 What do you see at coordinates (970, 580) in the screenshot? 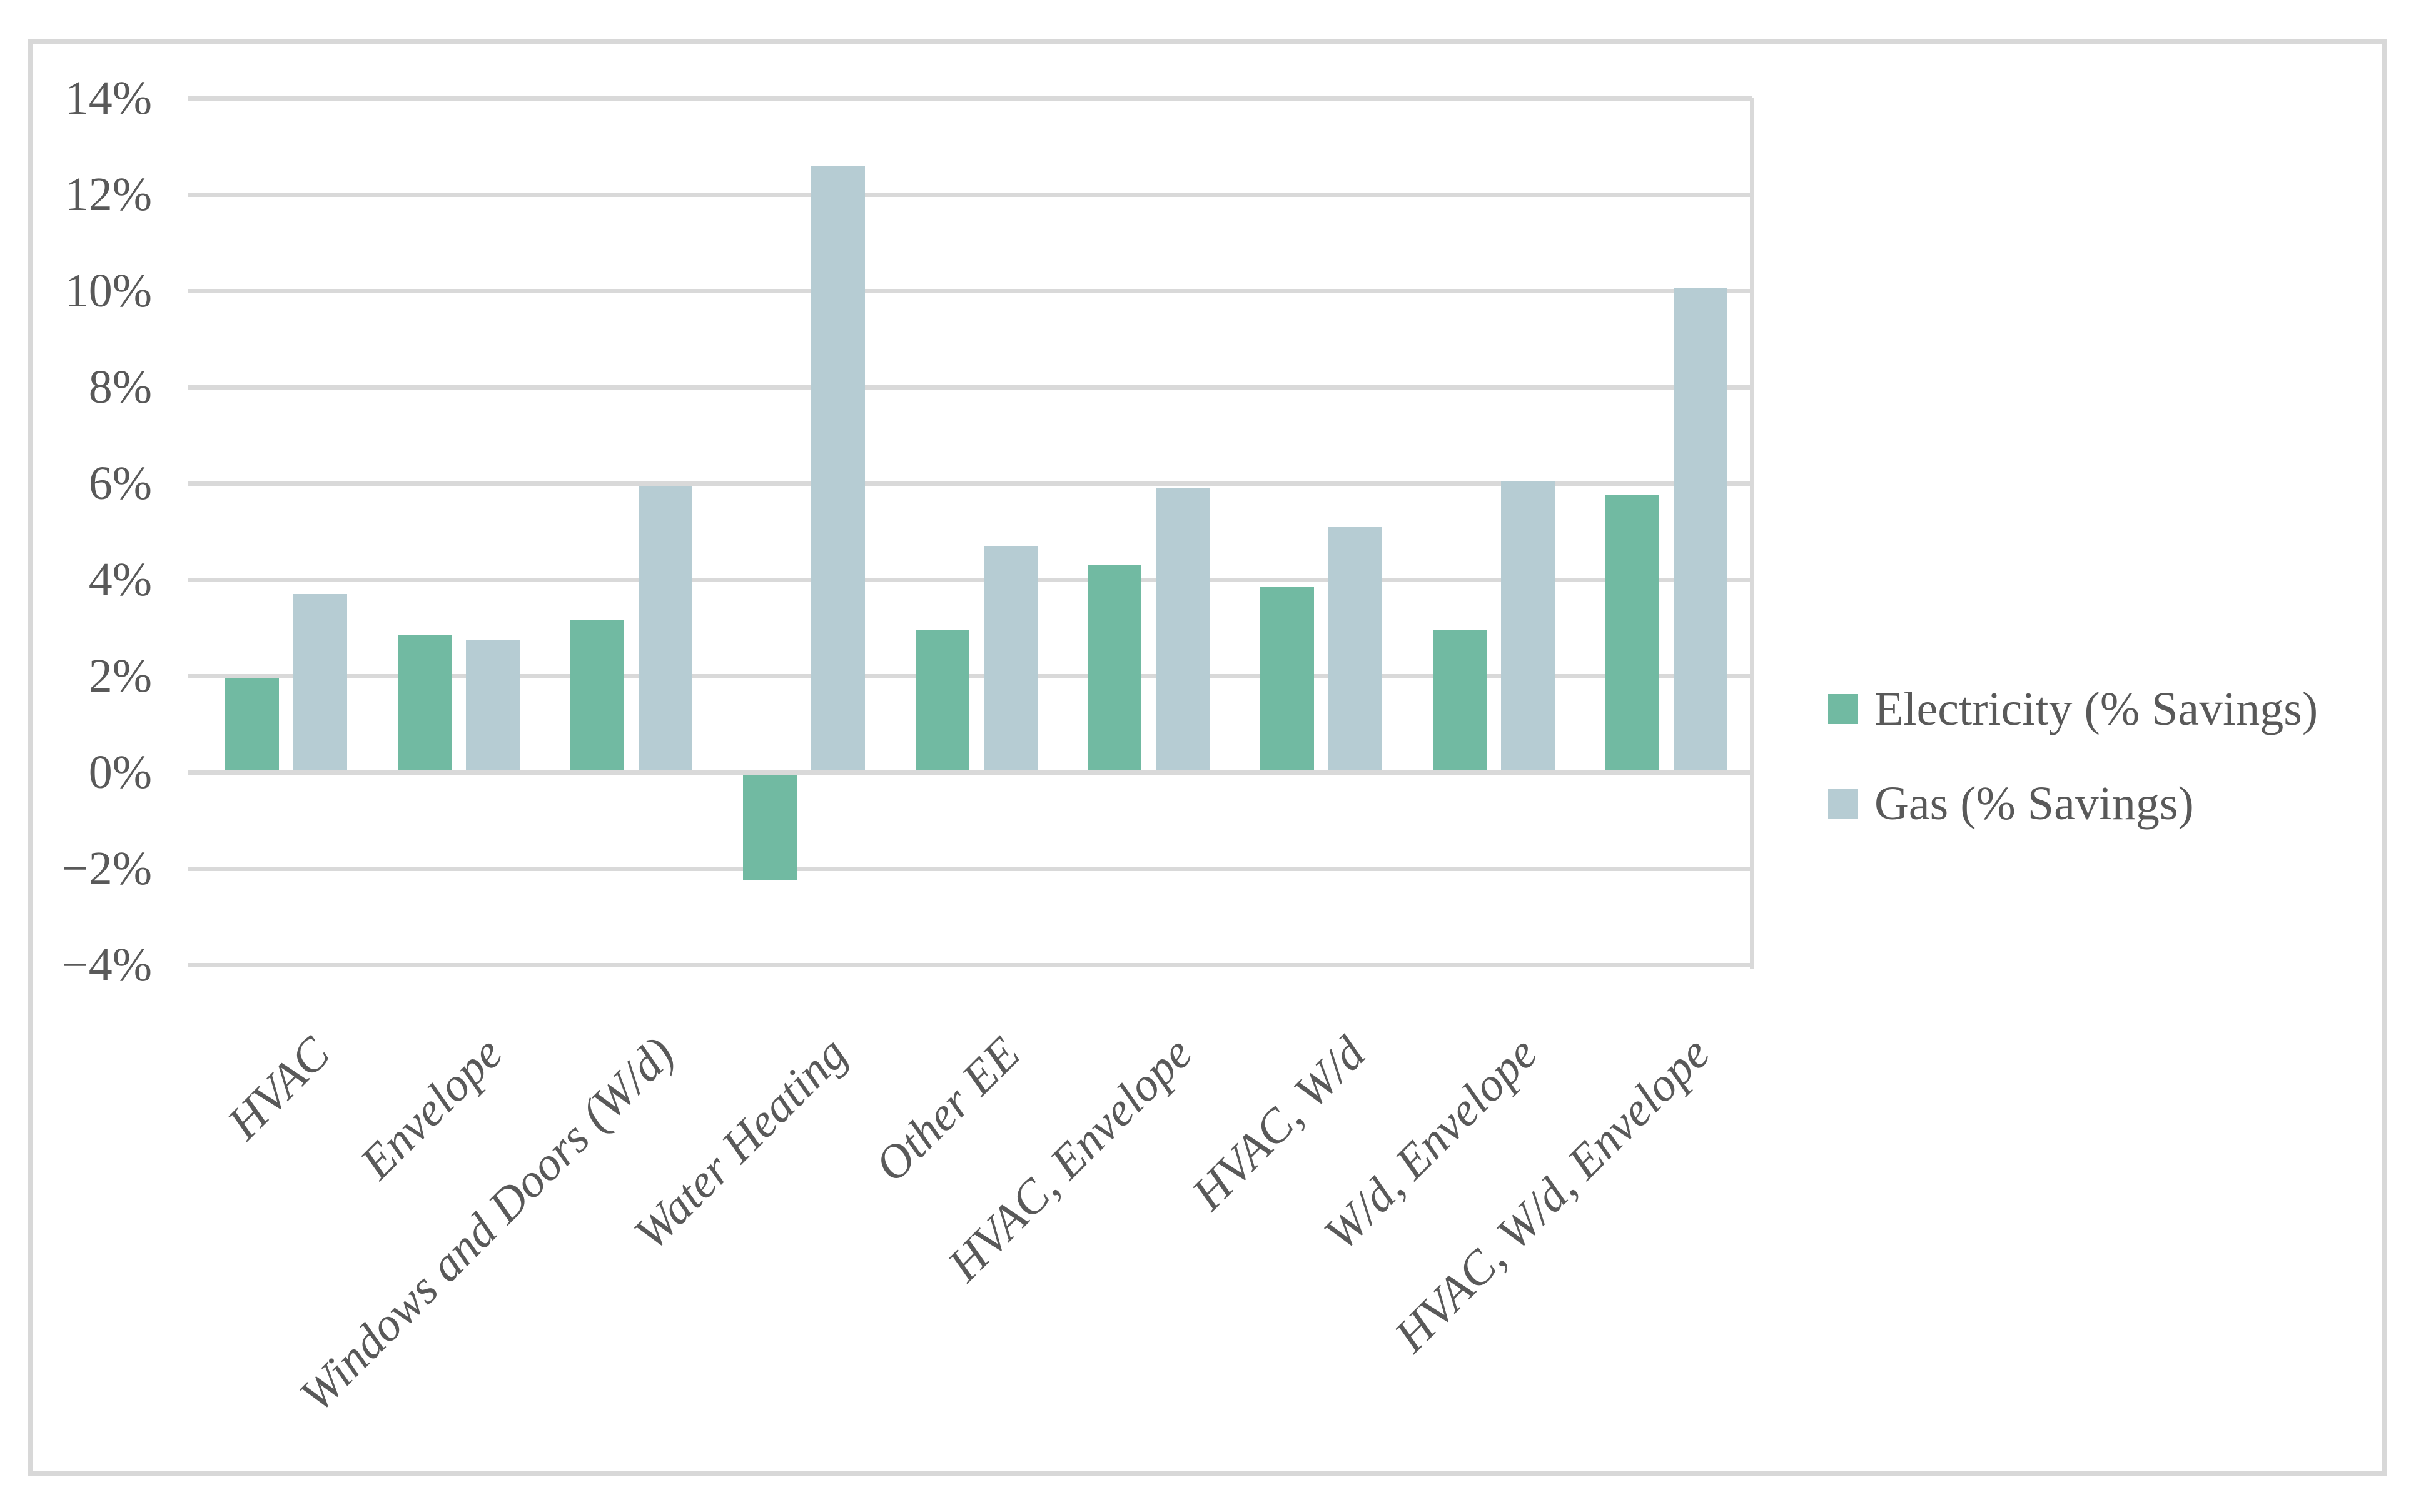
I see `gridline-4%` at bounding box center [970, 580].